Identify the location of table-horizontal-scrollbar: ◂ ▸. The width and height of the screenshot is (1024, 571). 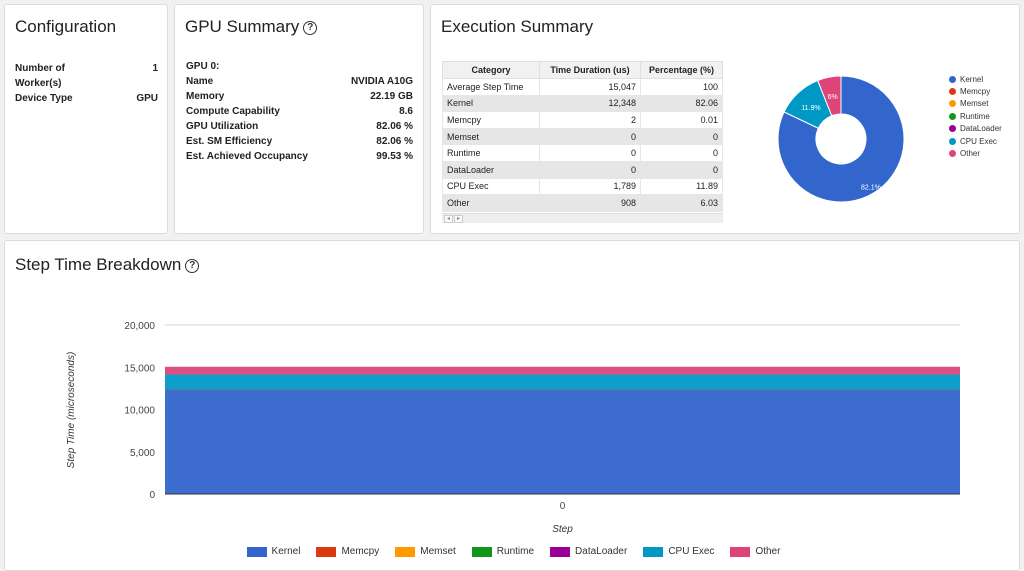
(582, 218).